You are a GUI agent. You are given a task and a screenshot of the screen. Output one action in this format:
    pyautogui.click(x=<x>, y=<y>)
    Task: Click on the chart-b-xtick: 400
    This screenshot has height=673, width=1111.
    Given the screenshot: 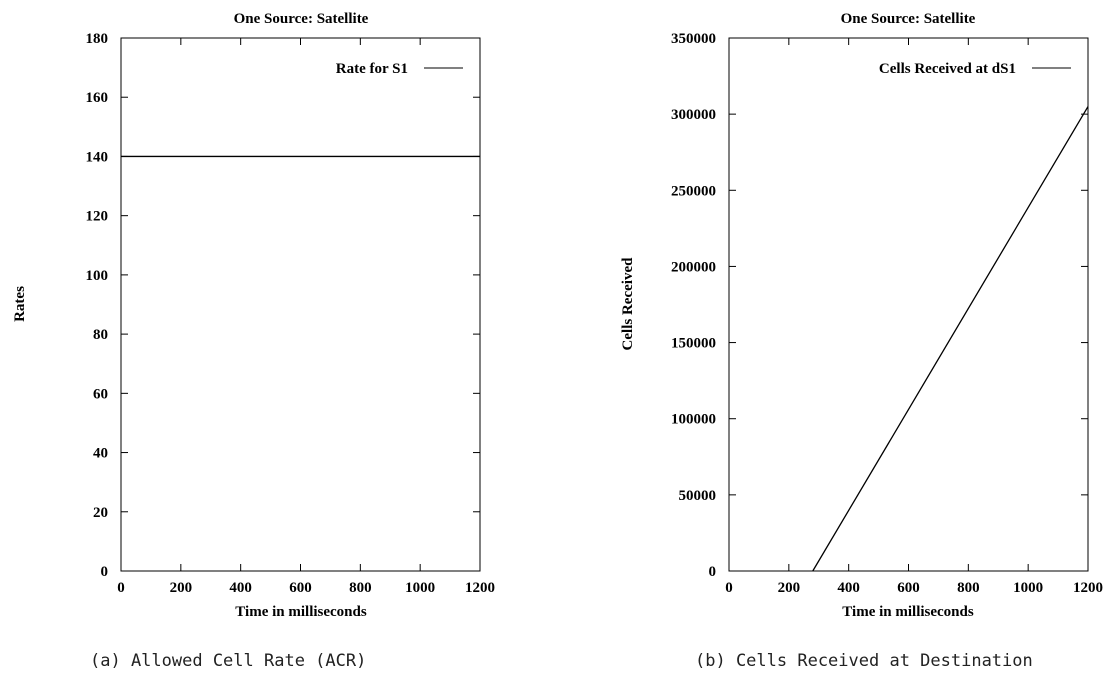 What is the action you would take?
    pyautogui.click(x=848, y=317)
    